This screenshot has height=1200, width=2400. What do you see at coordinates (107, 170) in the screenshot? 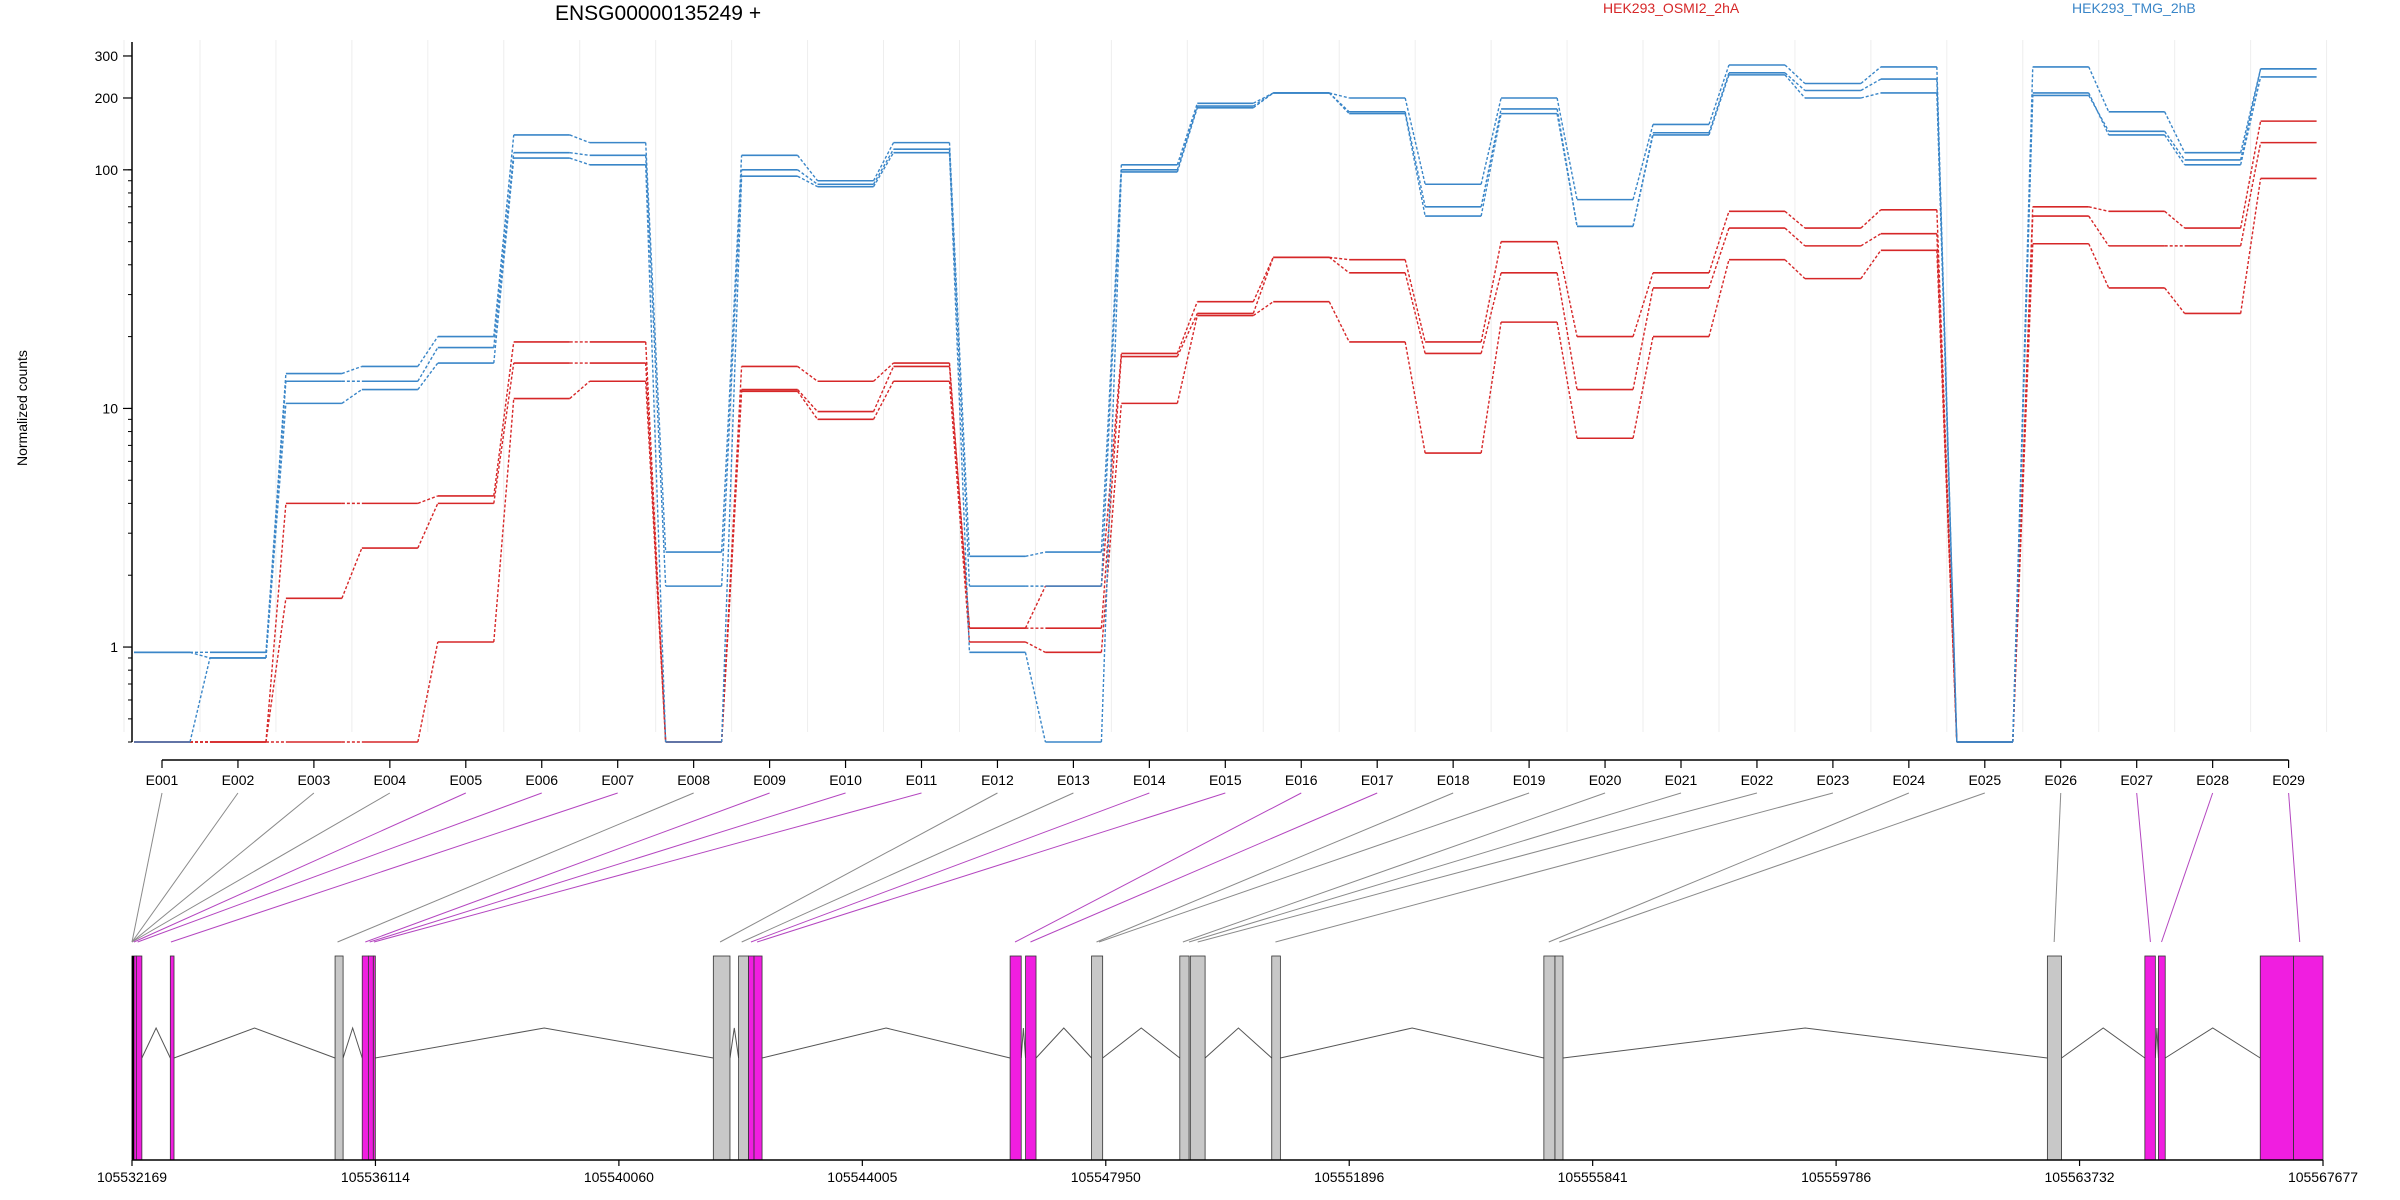
I see `y-tick-label: 100` at bounding box center [107, 170].